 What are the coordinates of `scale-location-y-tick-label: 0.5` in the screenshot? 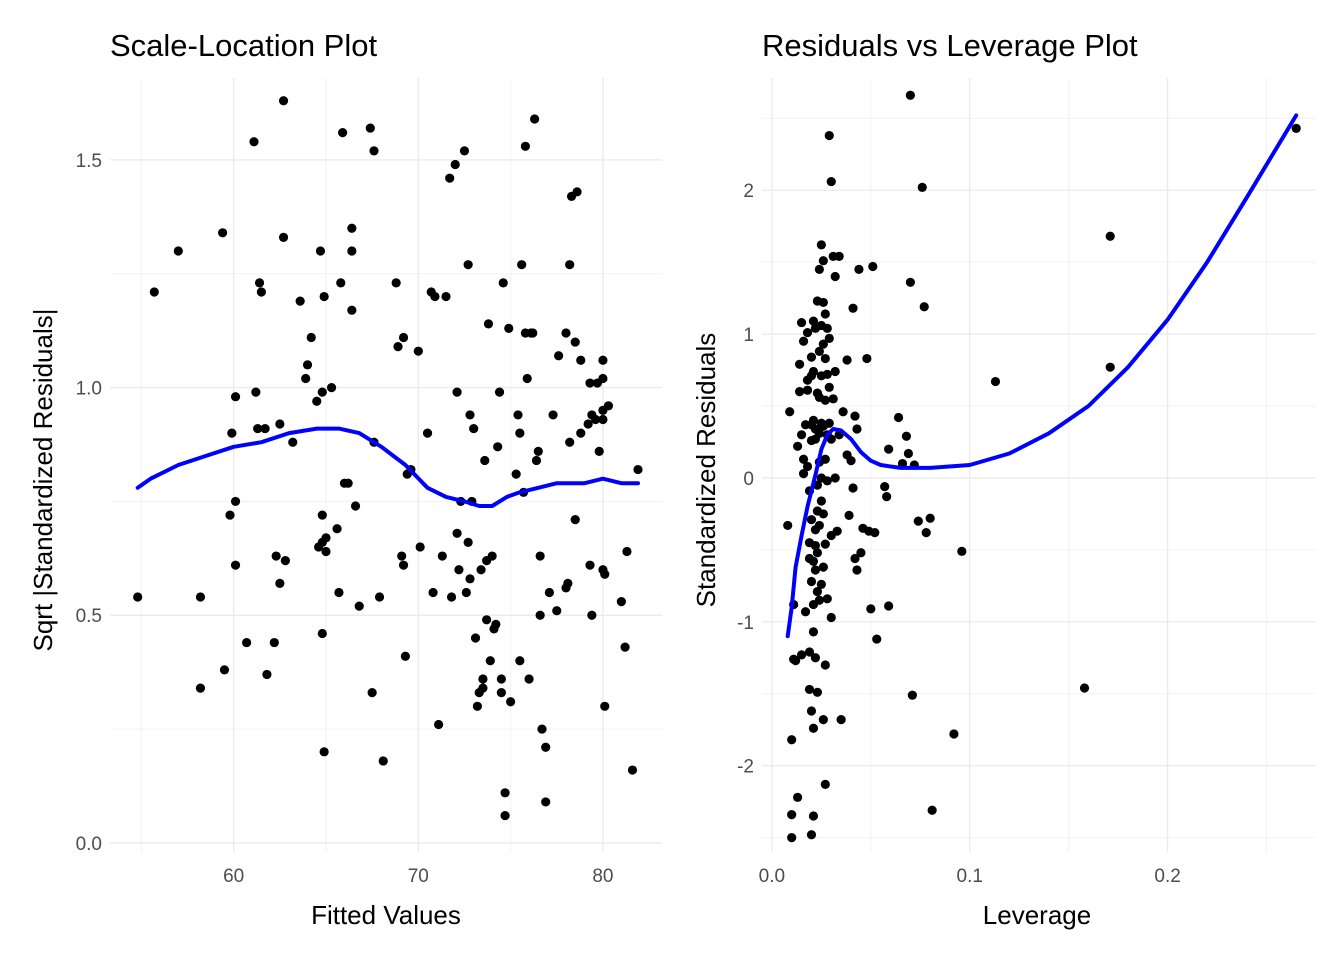 It's located at (89, 616).